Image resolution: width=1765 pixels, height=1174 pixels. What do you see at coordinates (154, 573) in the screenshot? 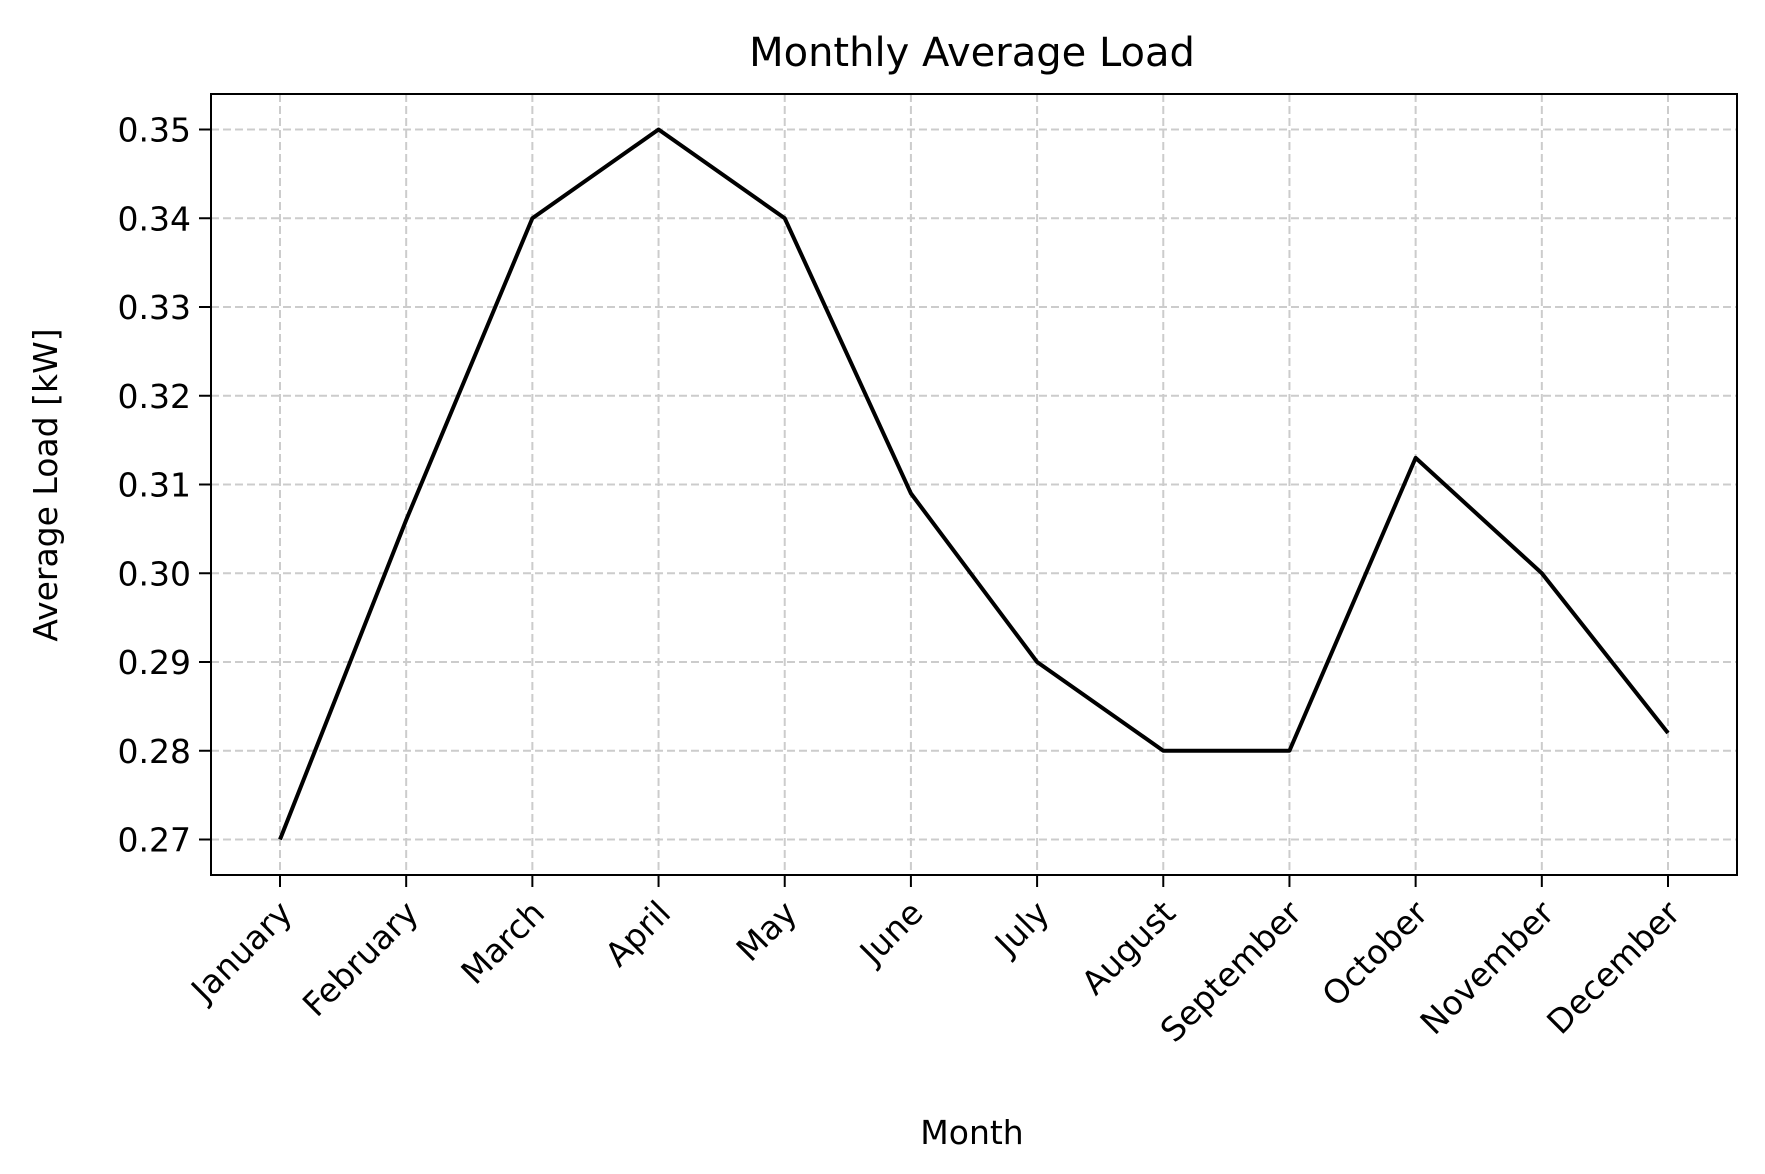
I see `y-tick-label: 0.30` at bounding box center [154, 573].